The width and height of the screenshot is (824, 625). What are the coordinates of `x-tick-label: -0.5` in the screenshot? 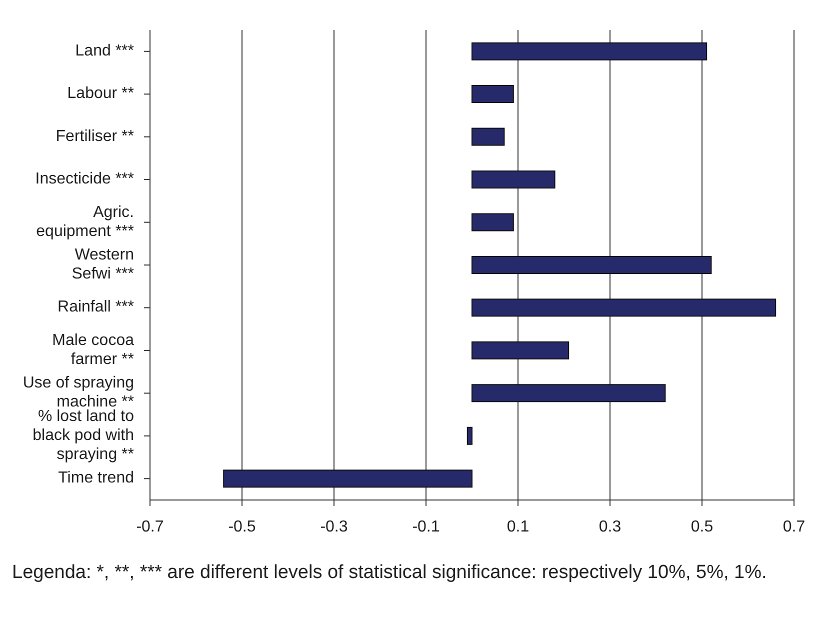 It's located at (242, 527).